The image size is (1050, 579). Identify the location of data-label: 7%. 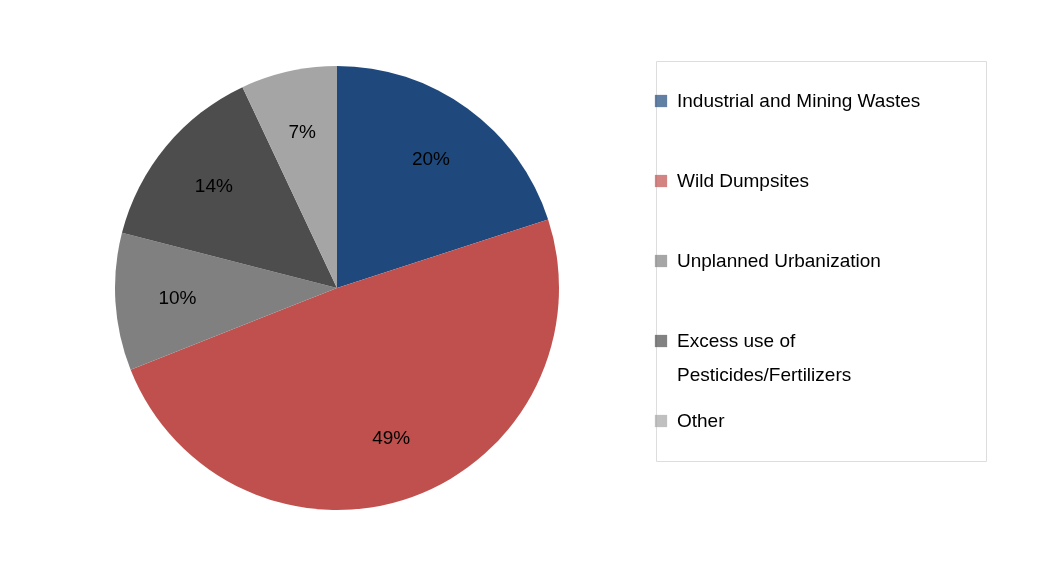
(302, 132).